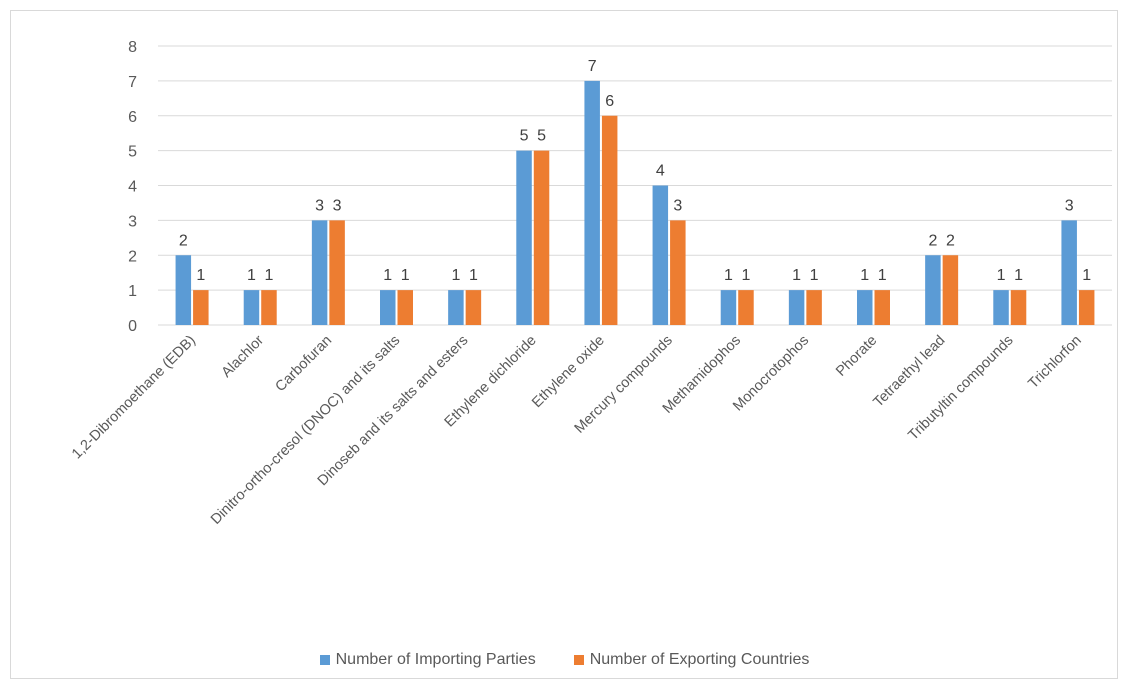 This screenshot has height=689, width=1129. I want to click on category-label: Tetraethyl lead, so click(909, 372).